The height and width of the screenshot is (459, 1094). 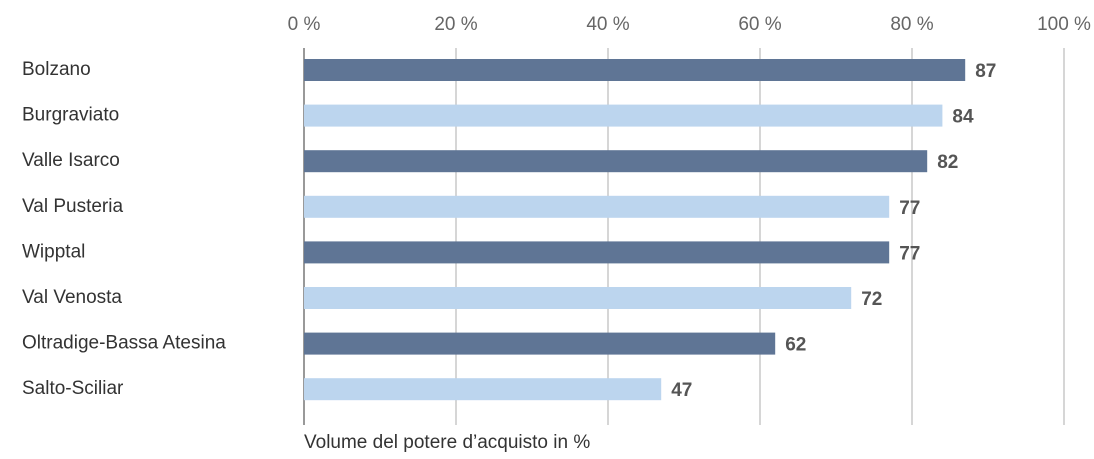 What do you see at coordinates (53, 251) in the screenshot?
I see `category-label: Wipptal` at bounding box center [53, 251].